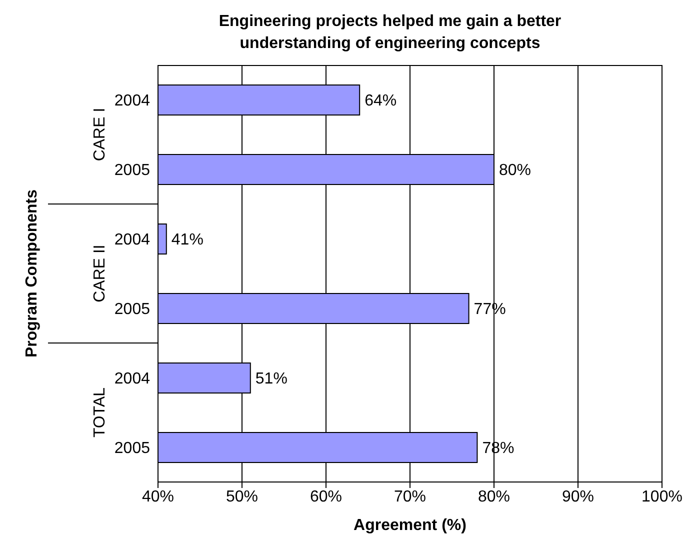 This screenshot has width=694, height=554. I want to click on x-tick-label: 80%, so click(494, 497).